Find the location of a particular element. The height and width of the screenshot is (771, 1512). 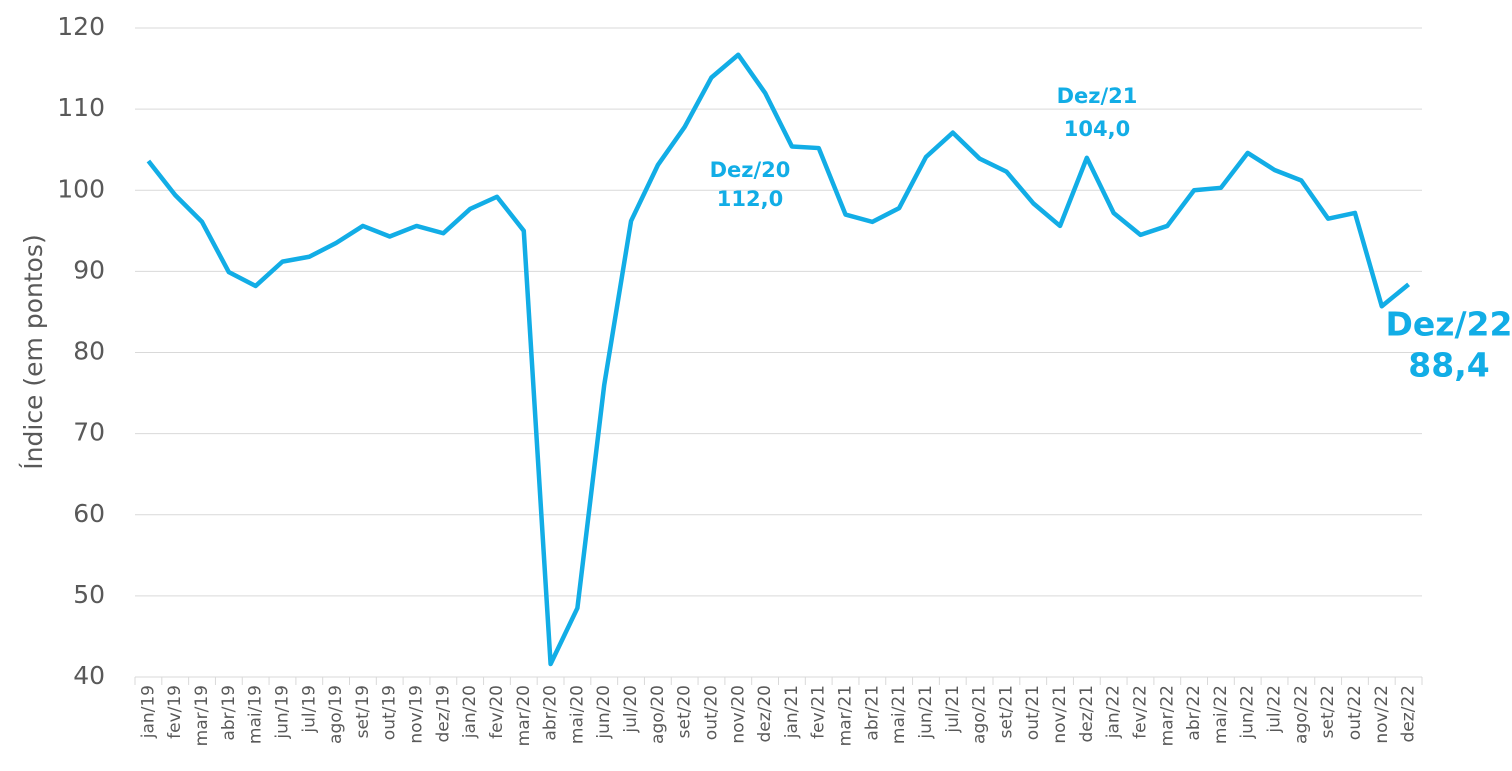

x-tick-label: fev/22 is located at coordinates (1140, 712).